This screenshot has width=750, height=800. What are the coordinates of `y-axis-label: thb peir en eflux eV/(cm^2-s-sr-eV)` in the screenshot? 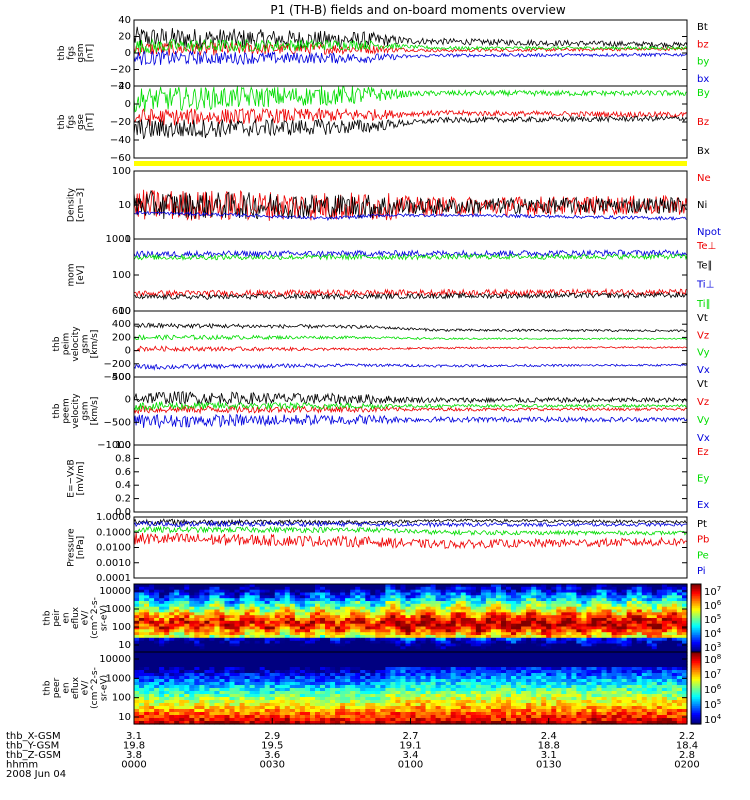 It's located at (76, 618).